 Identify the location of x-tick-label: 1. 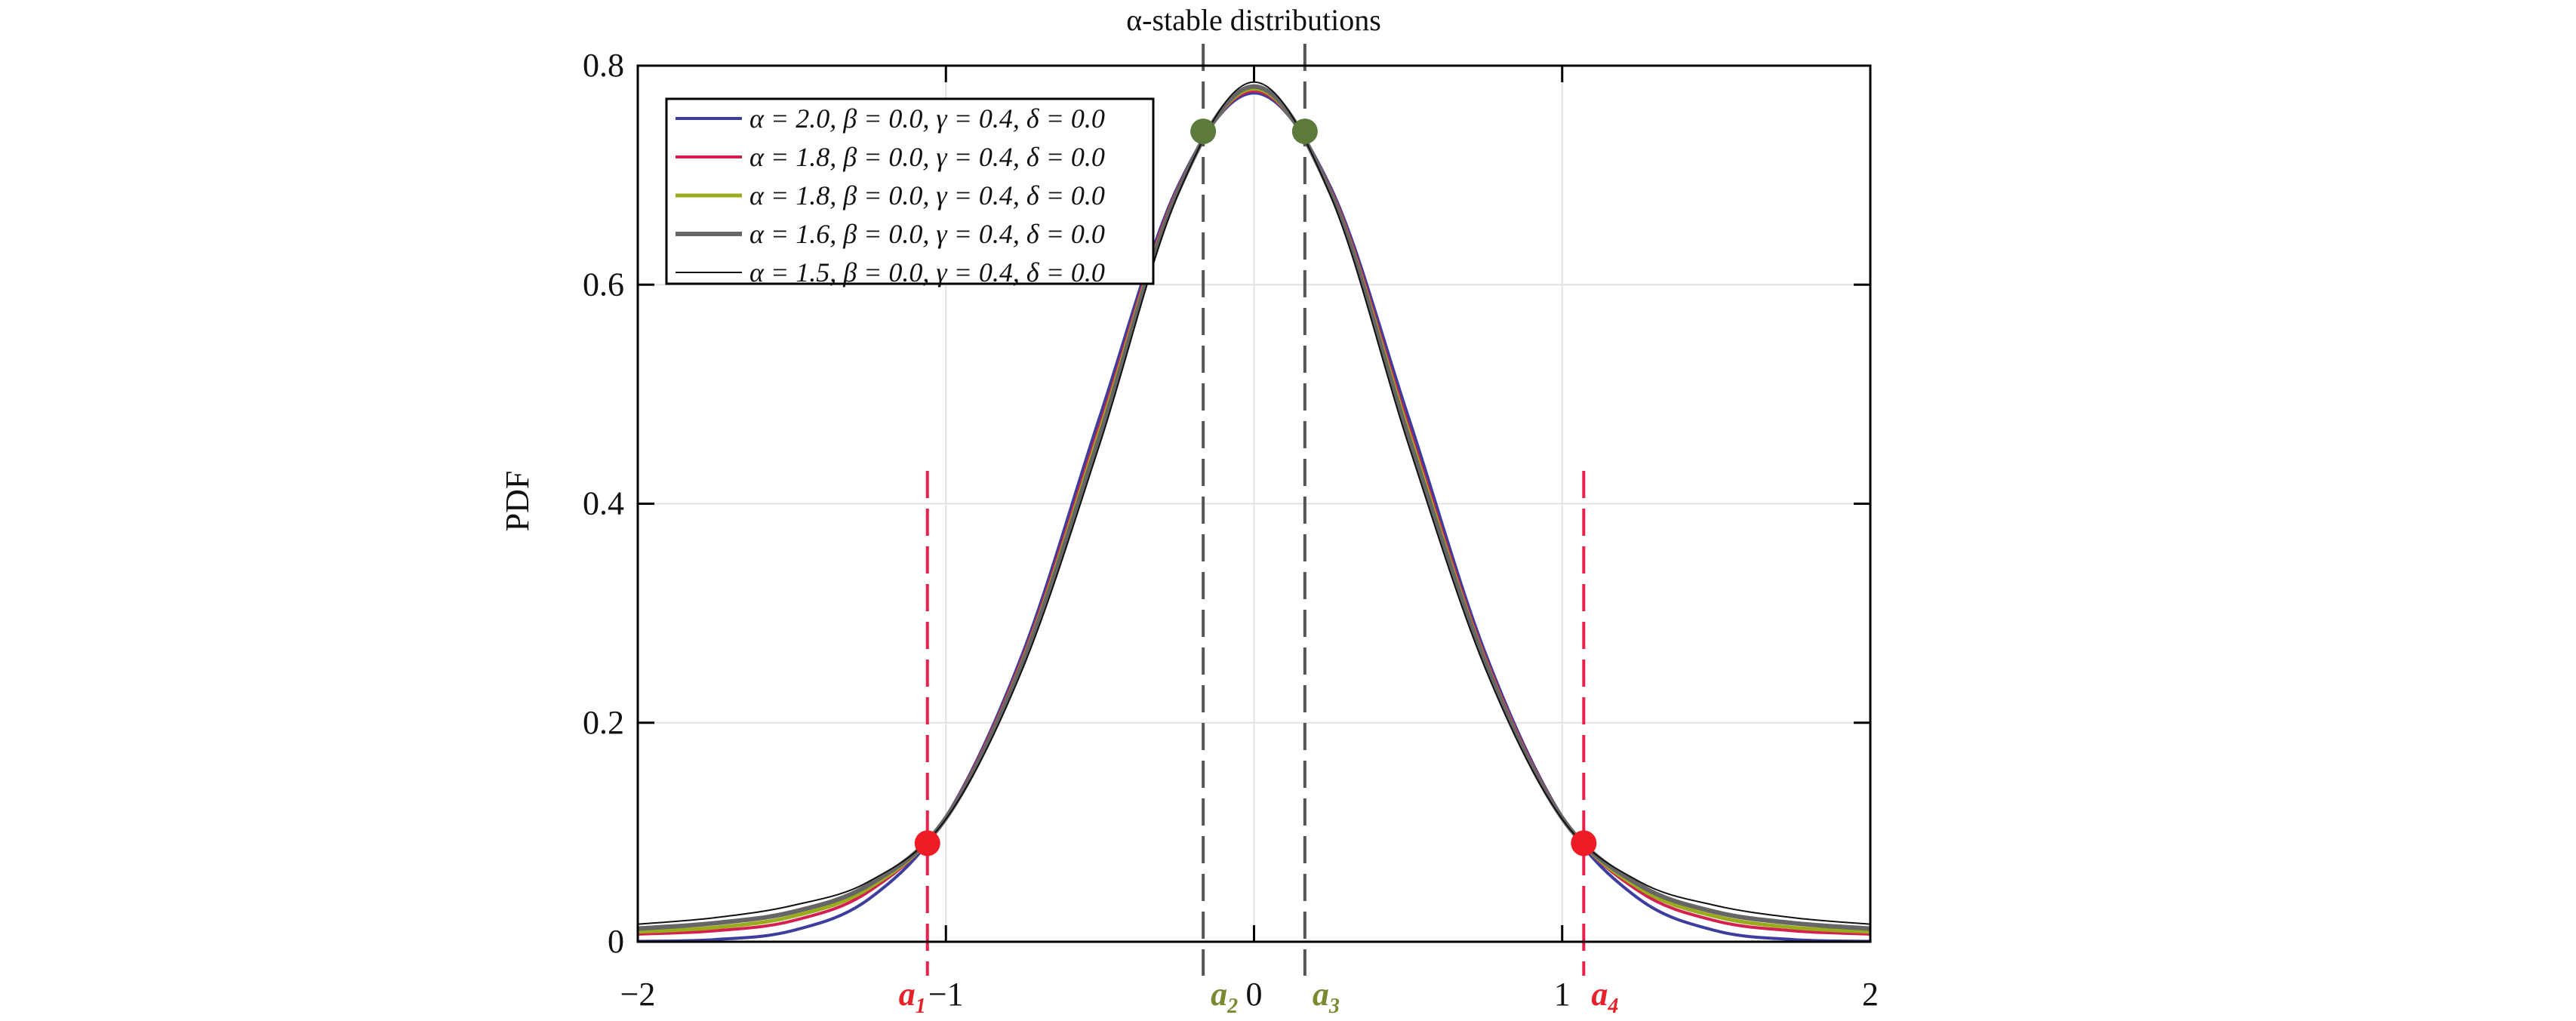
(1562, 994).